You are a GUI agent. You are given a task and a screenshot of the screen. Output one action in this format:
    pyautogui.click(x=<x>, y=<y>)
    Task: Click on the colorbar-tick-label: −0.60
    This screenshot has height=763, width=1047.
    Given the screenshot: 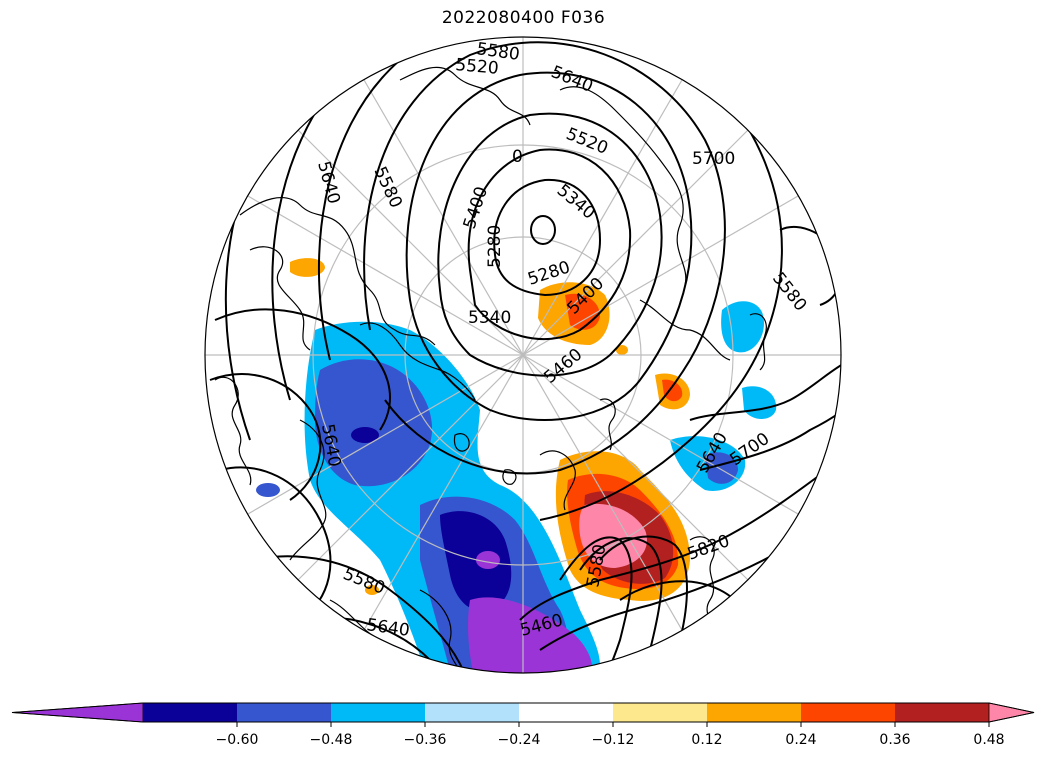 What is the action you would take?
    pyautogui.click(x=237, y=740)
    